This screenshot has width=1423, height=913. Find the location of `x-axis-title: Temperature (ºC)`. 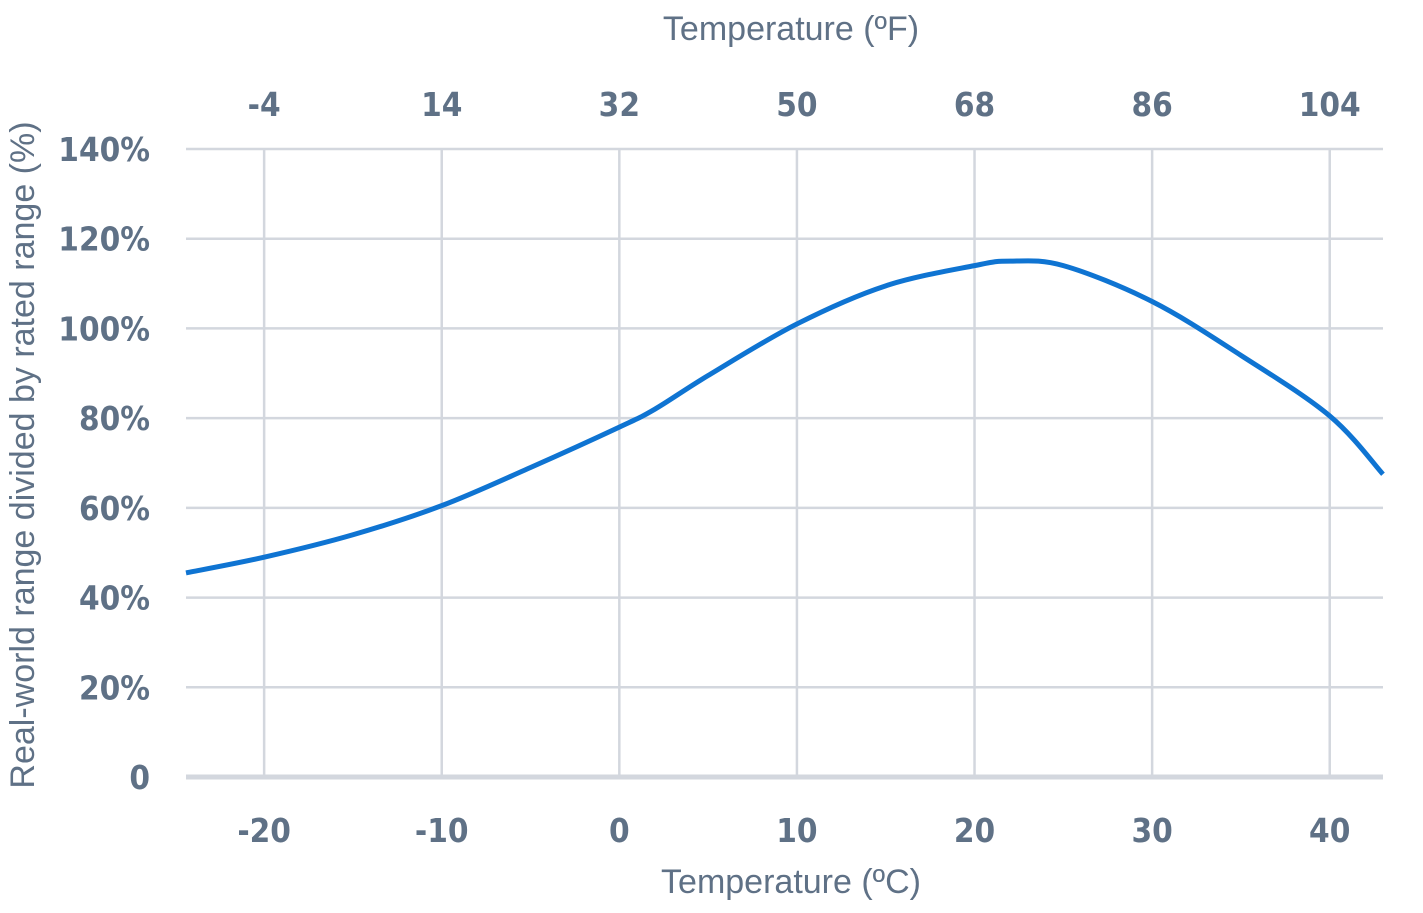

x-axis-title: Temperature (ºC) is located at coordinates (791, 882).